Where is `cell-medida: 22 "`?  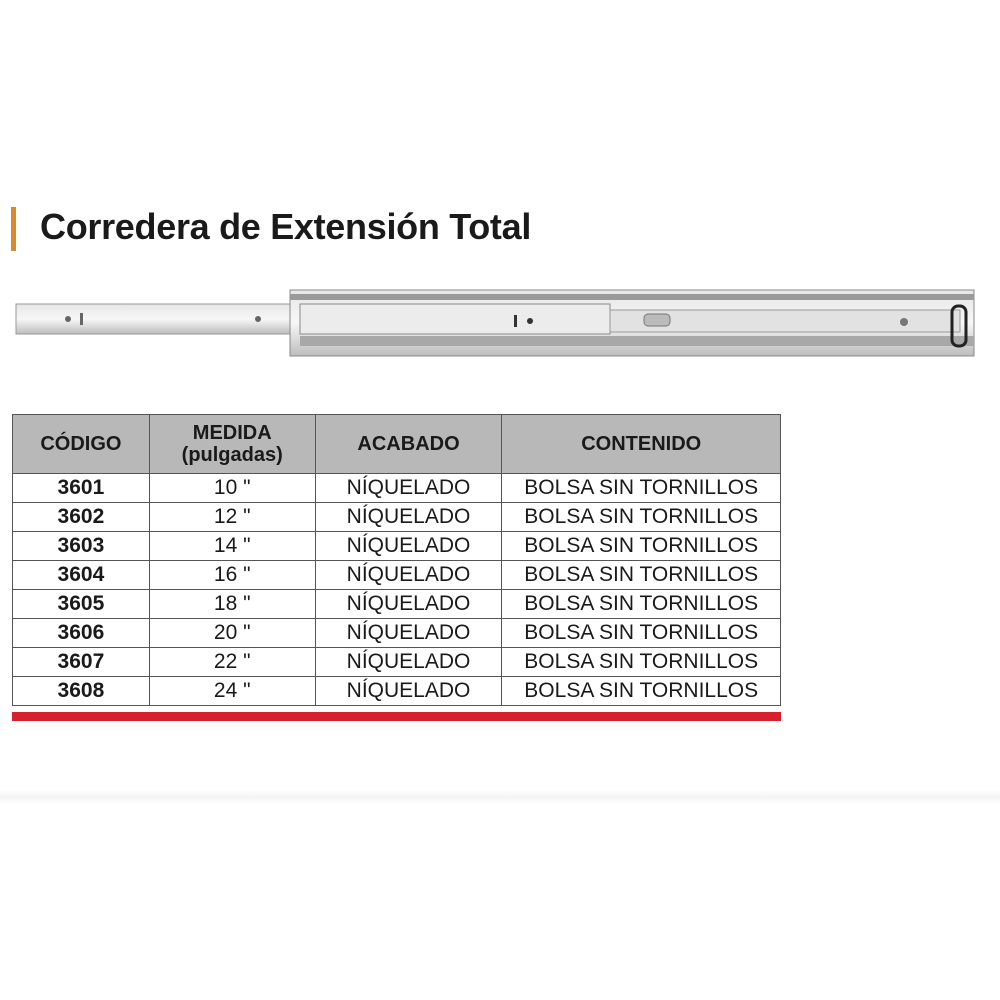
cell-medida: 22 " is located at coordinates (232, 662).